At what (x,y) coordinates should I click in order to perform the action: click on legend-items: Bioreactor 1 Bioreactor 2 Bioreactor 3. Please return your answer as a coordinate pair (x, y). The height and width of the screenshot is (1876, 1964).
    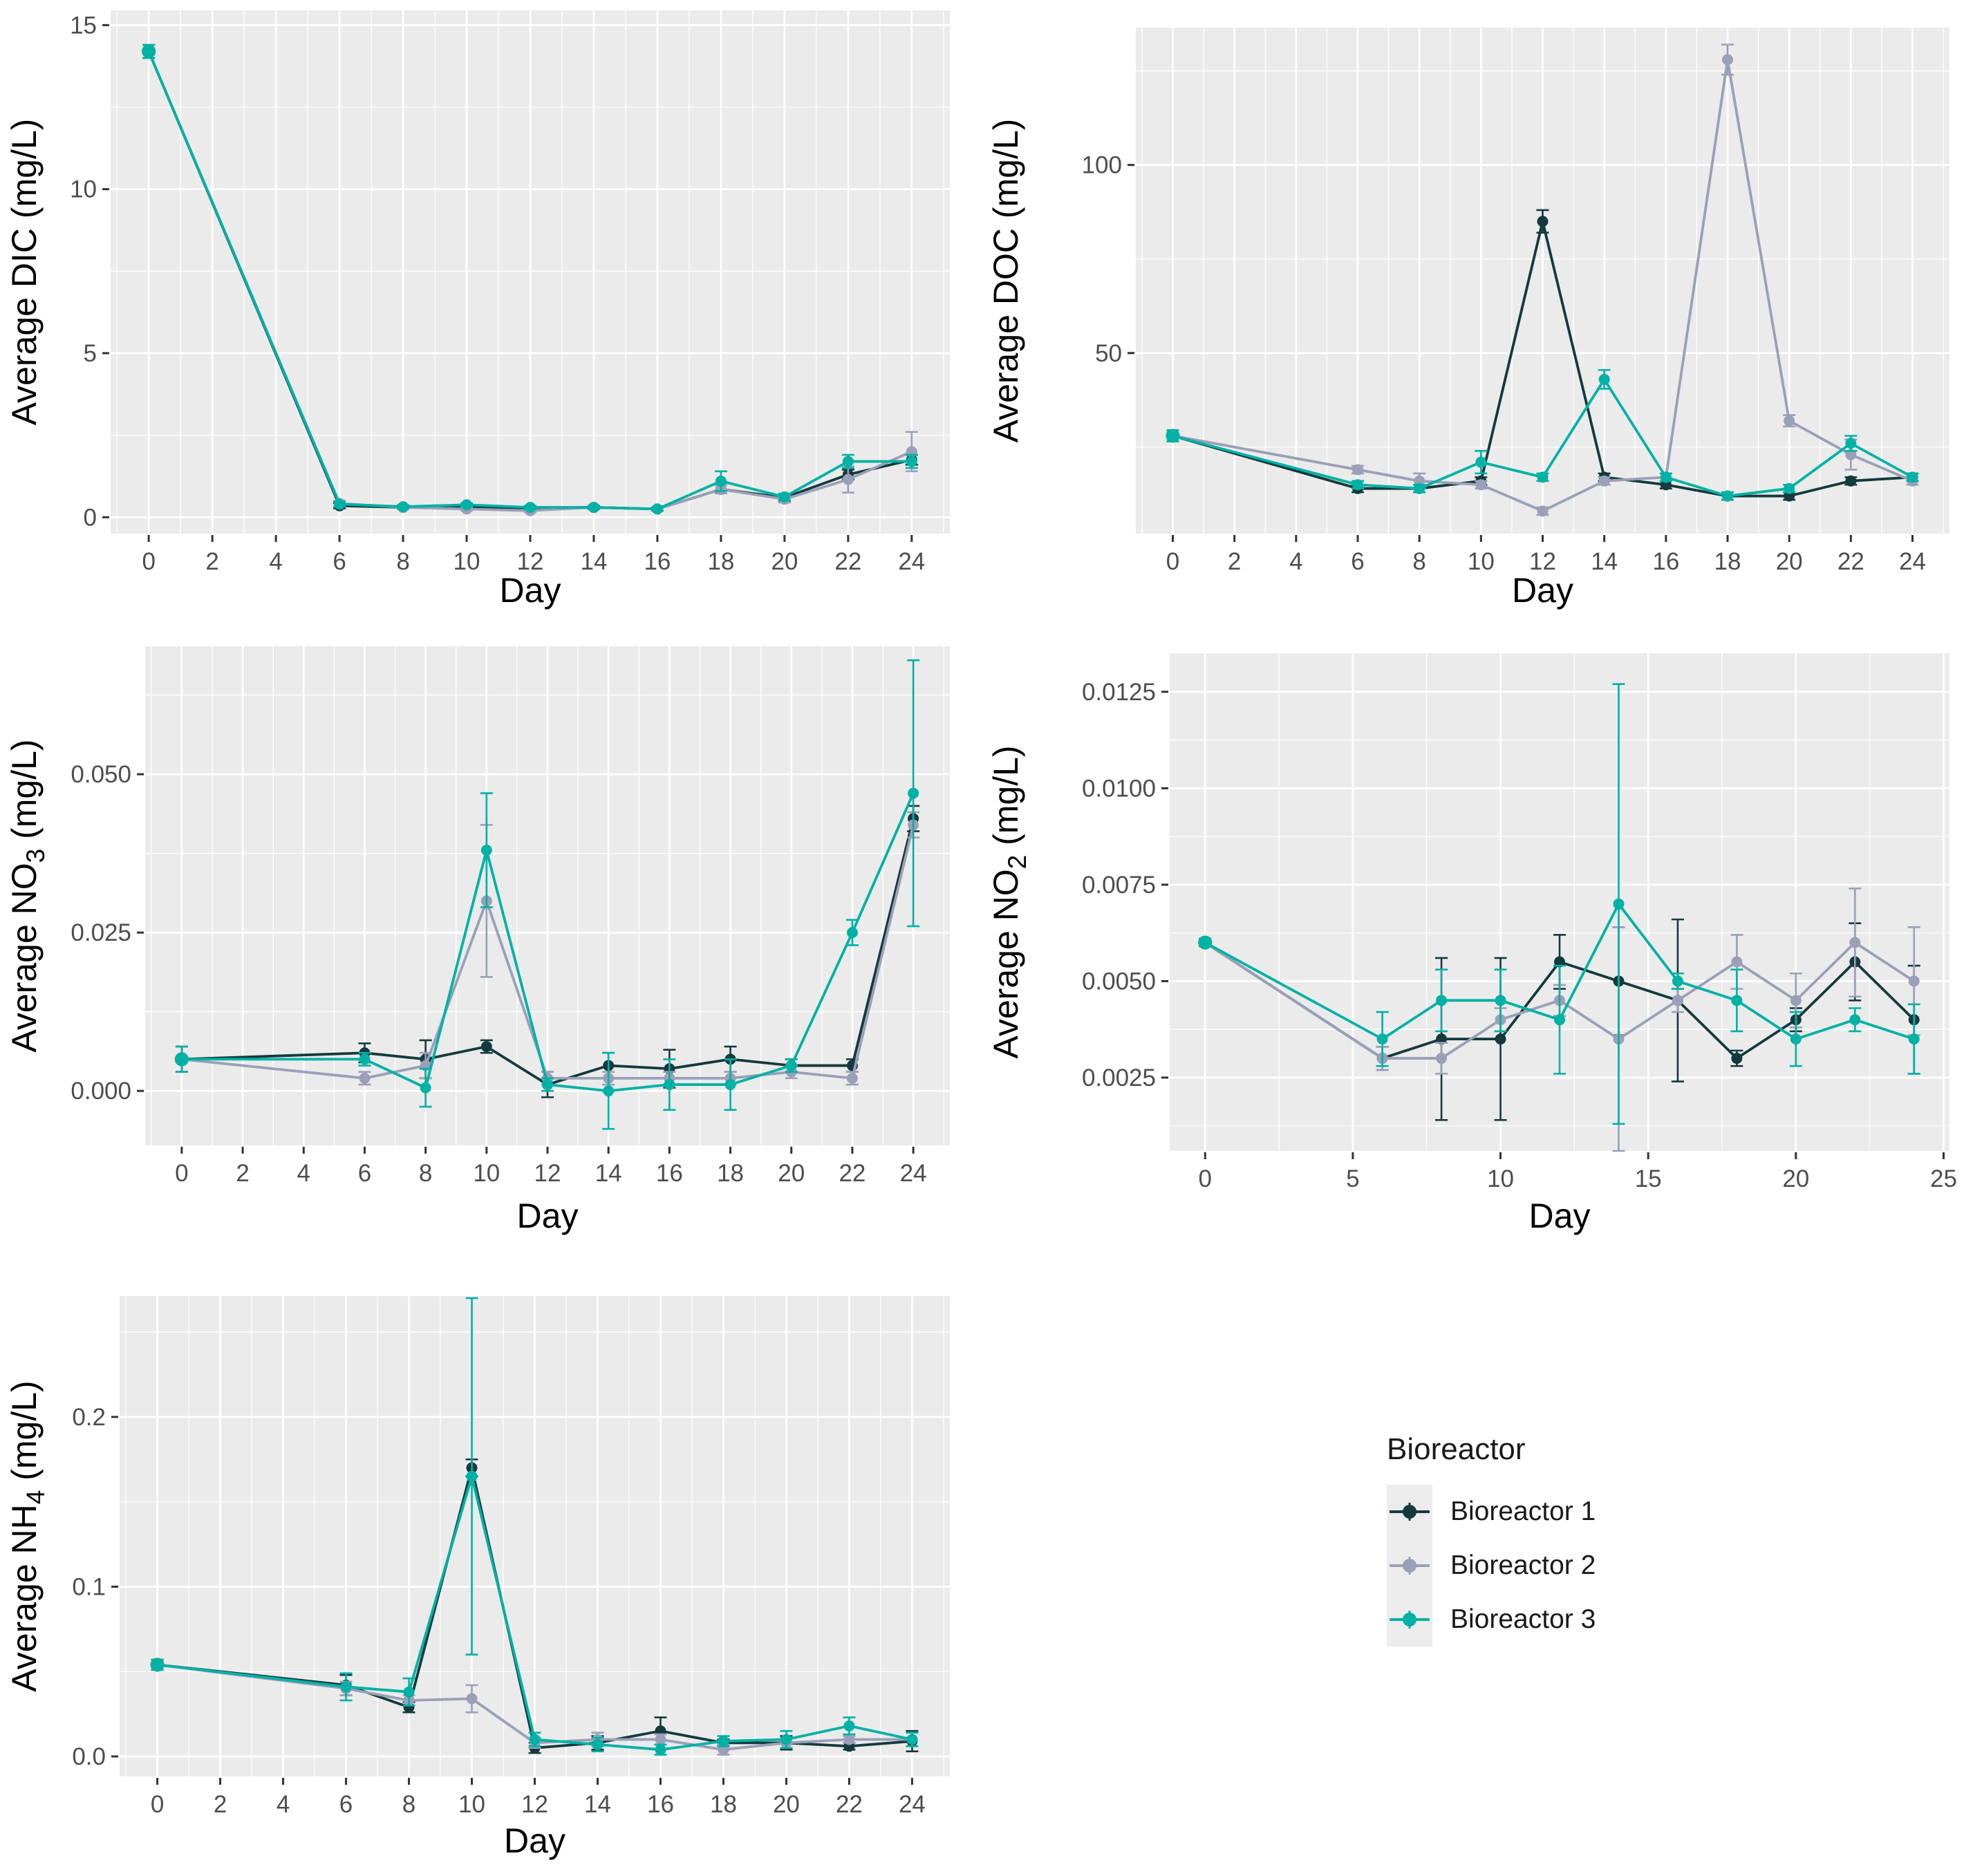
    Looking at the image, I should click on (1492, 1566).